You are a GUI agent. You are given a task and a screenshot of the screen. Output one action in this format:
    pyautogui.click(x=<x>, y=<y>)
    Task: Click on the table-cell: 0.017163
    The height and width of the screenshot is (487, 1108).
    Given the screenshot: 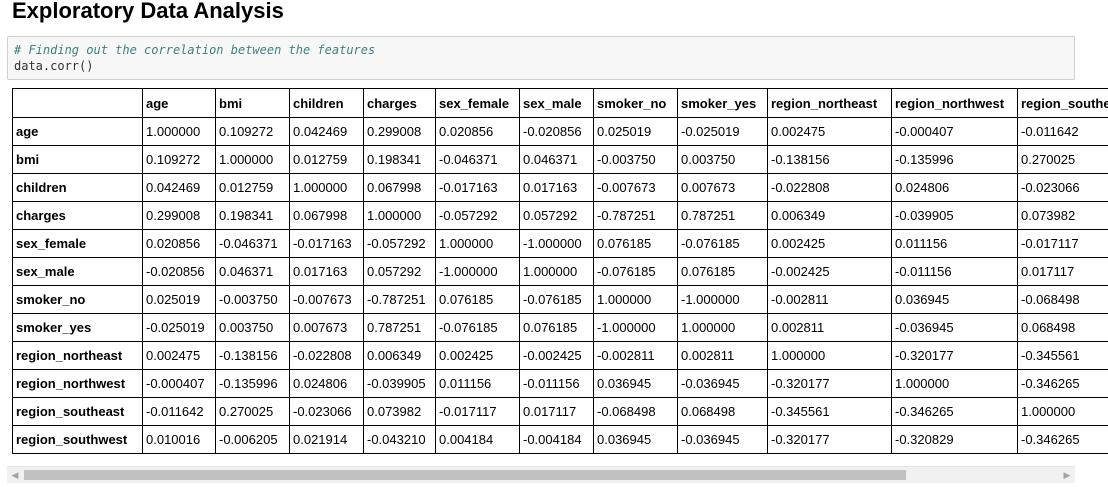 What is the action you would take?
    pyautogui.click(x=326, y=271)
    